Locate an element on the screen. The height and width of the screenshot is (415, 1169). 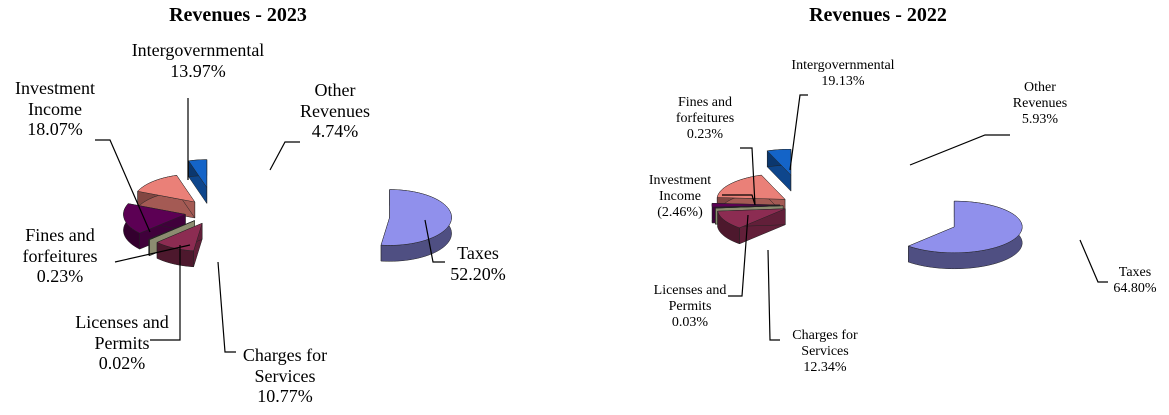
value-label: 4.74% is located at coordinates (335, 131).